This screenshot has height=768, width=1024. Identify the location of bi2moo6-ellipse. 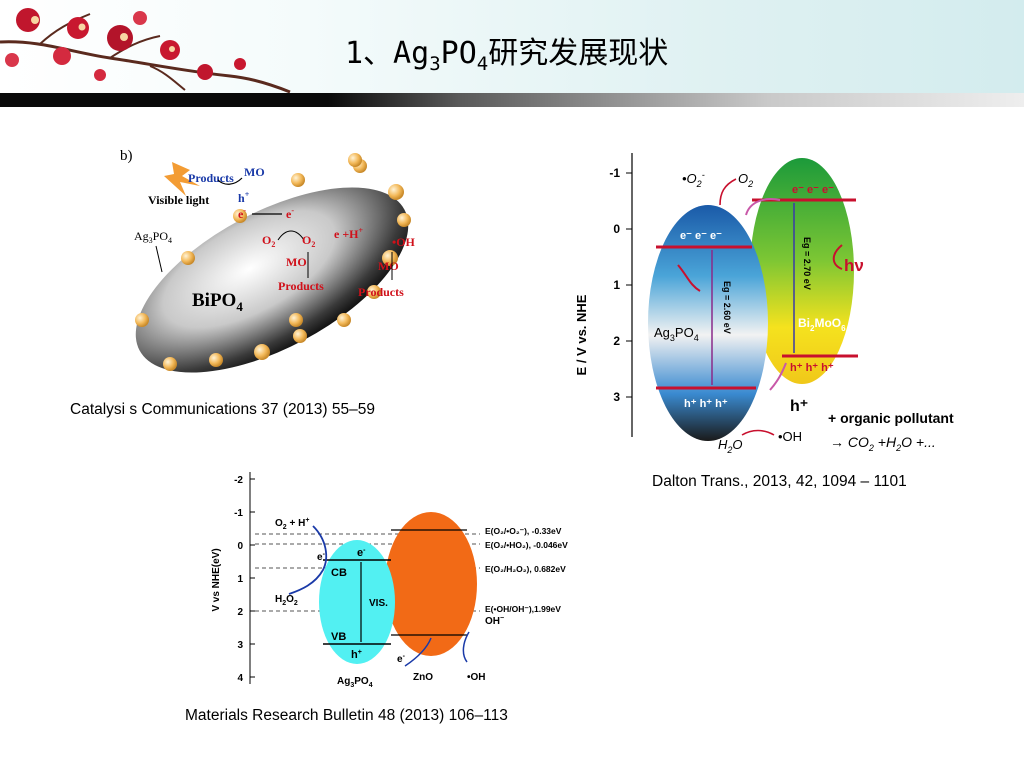
(802, 271).